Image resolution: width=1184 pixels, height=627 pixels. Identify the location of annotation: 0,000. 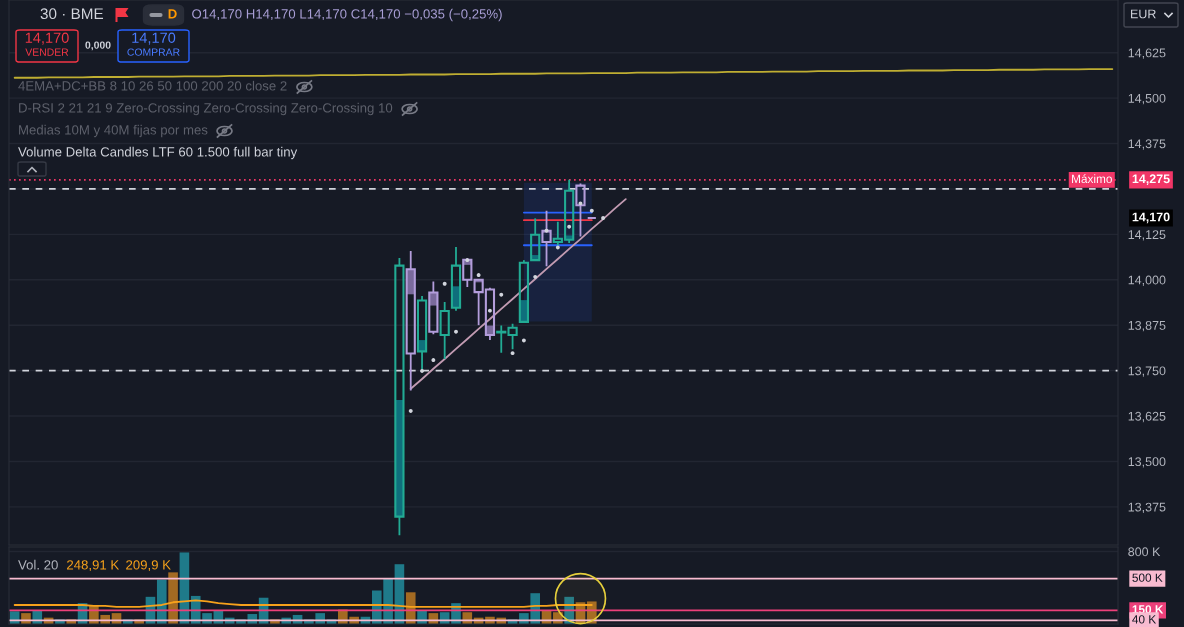
(98, 46).